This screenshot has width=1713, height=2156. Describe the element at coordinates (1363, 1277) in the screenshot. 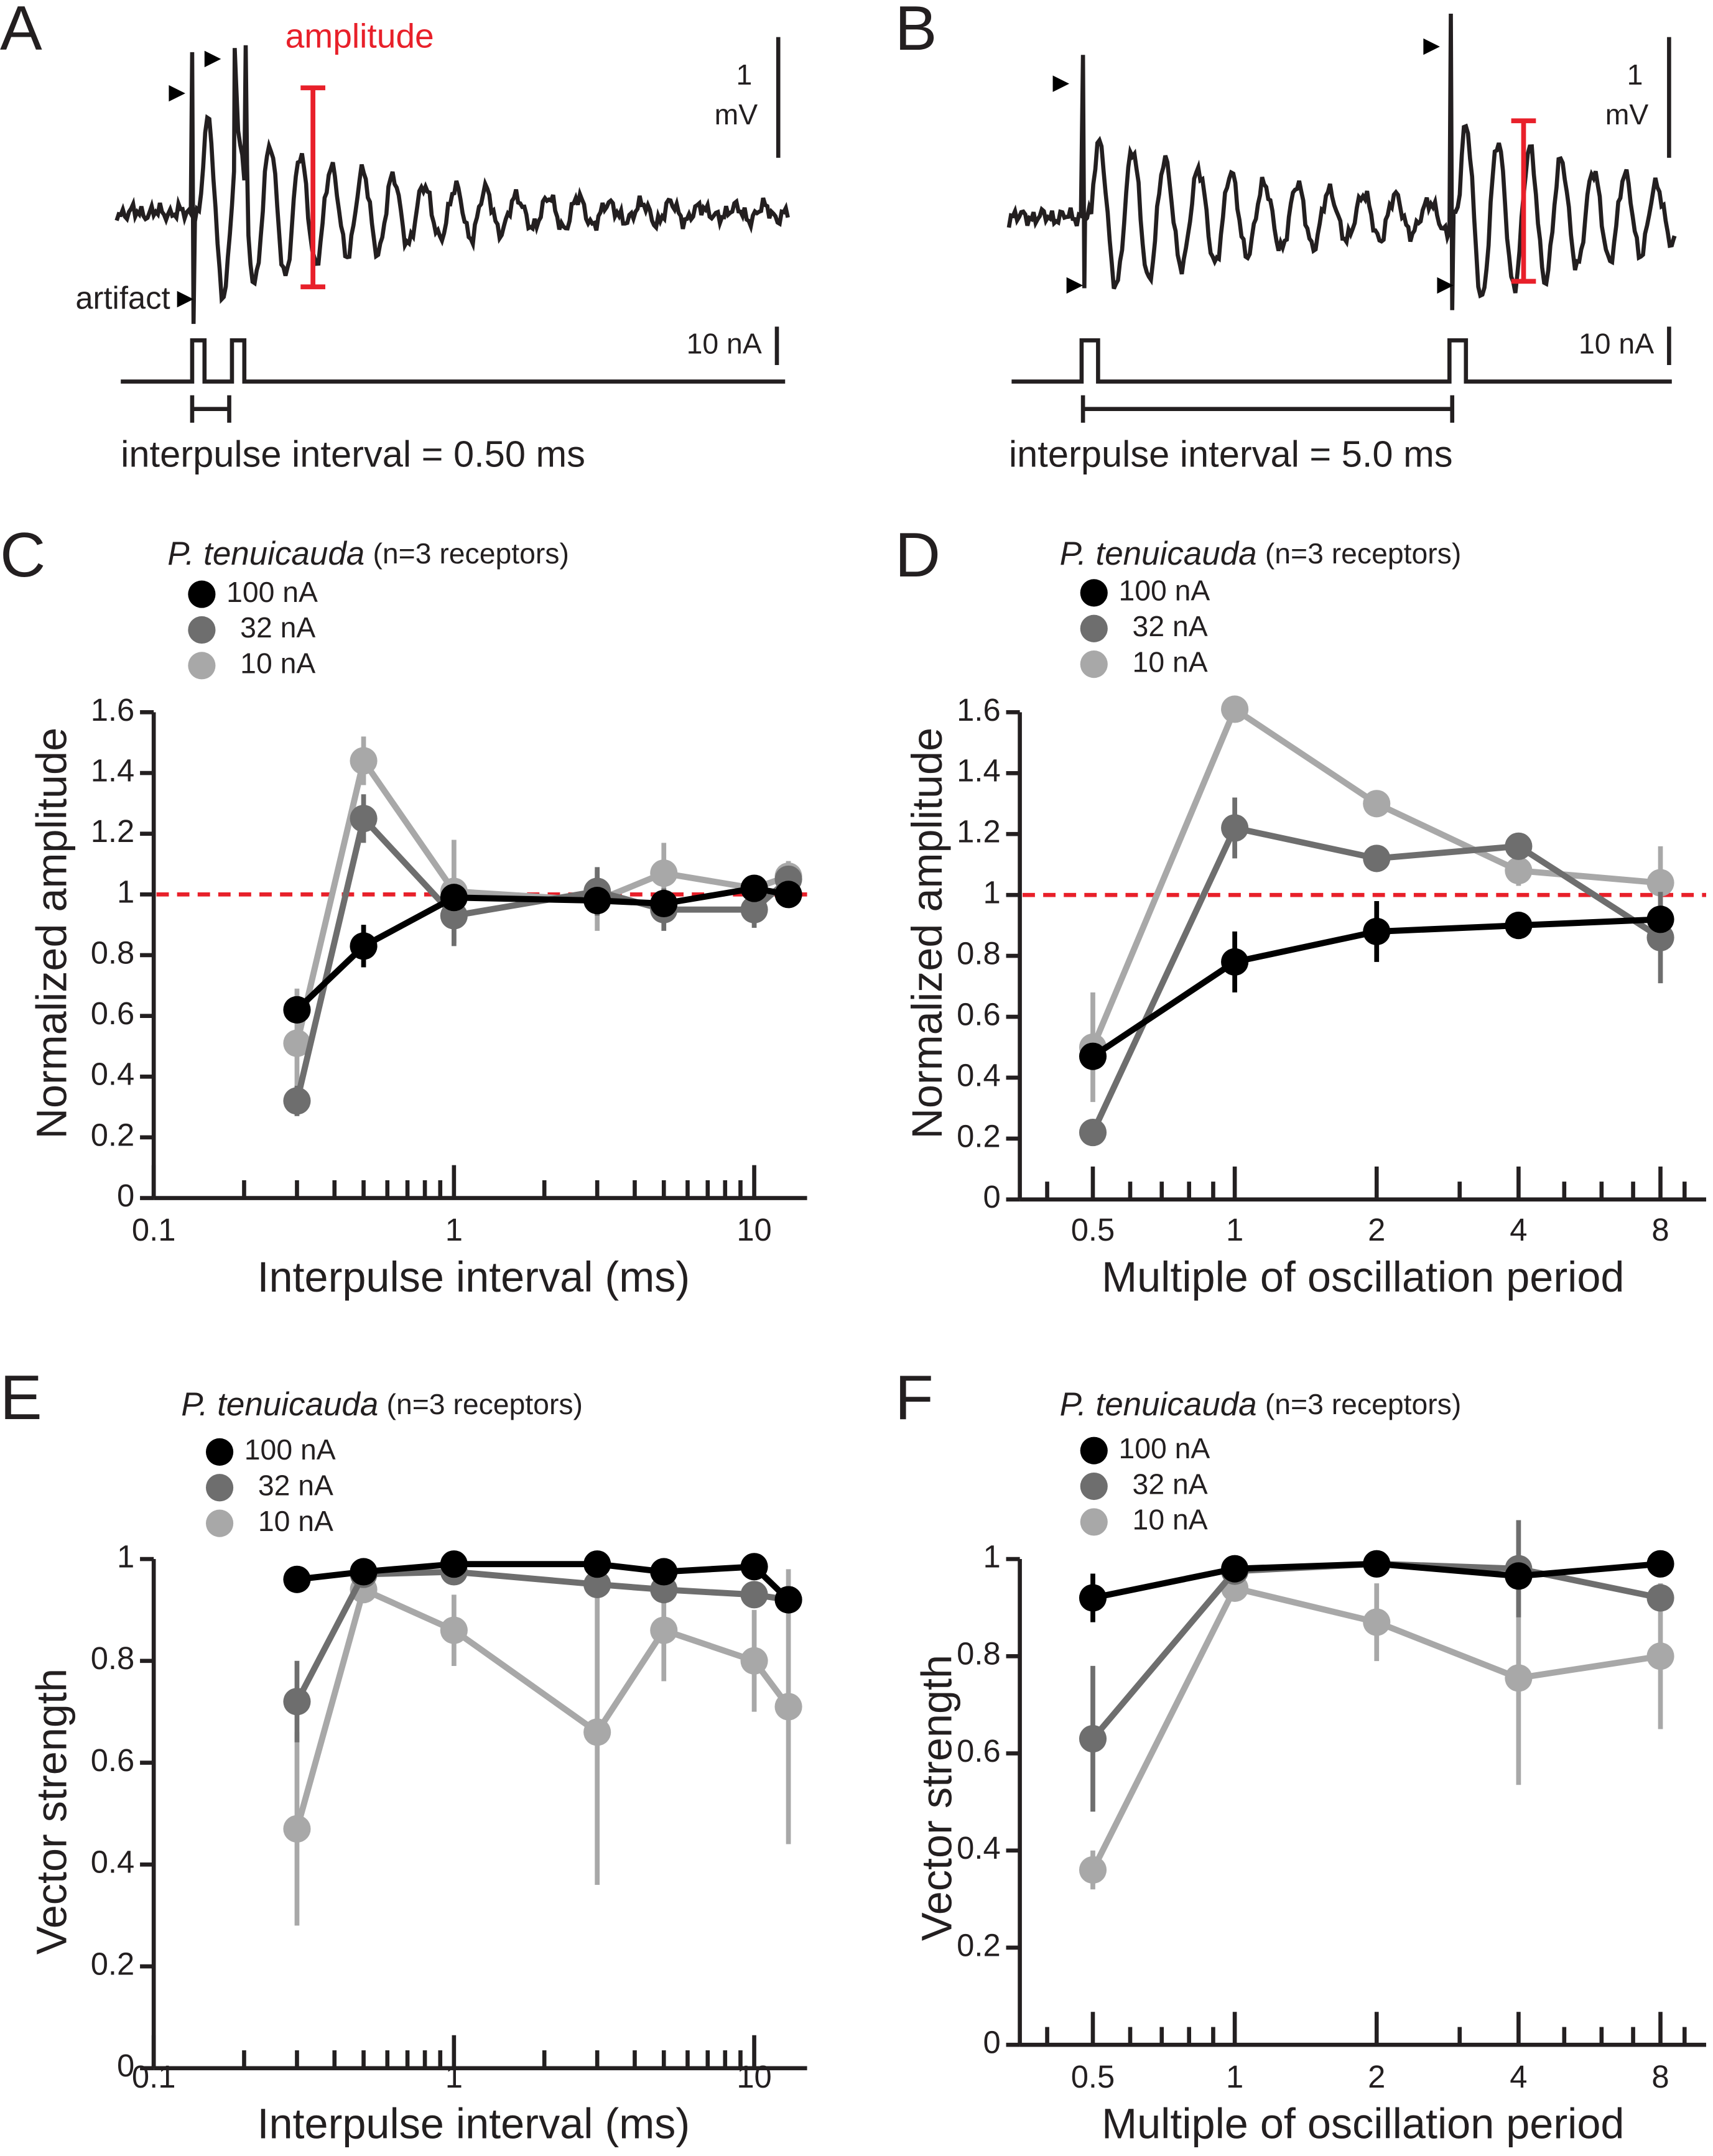

I see `x-axis-label: Multiple of oscillation period` at that location.